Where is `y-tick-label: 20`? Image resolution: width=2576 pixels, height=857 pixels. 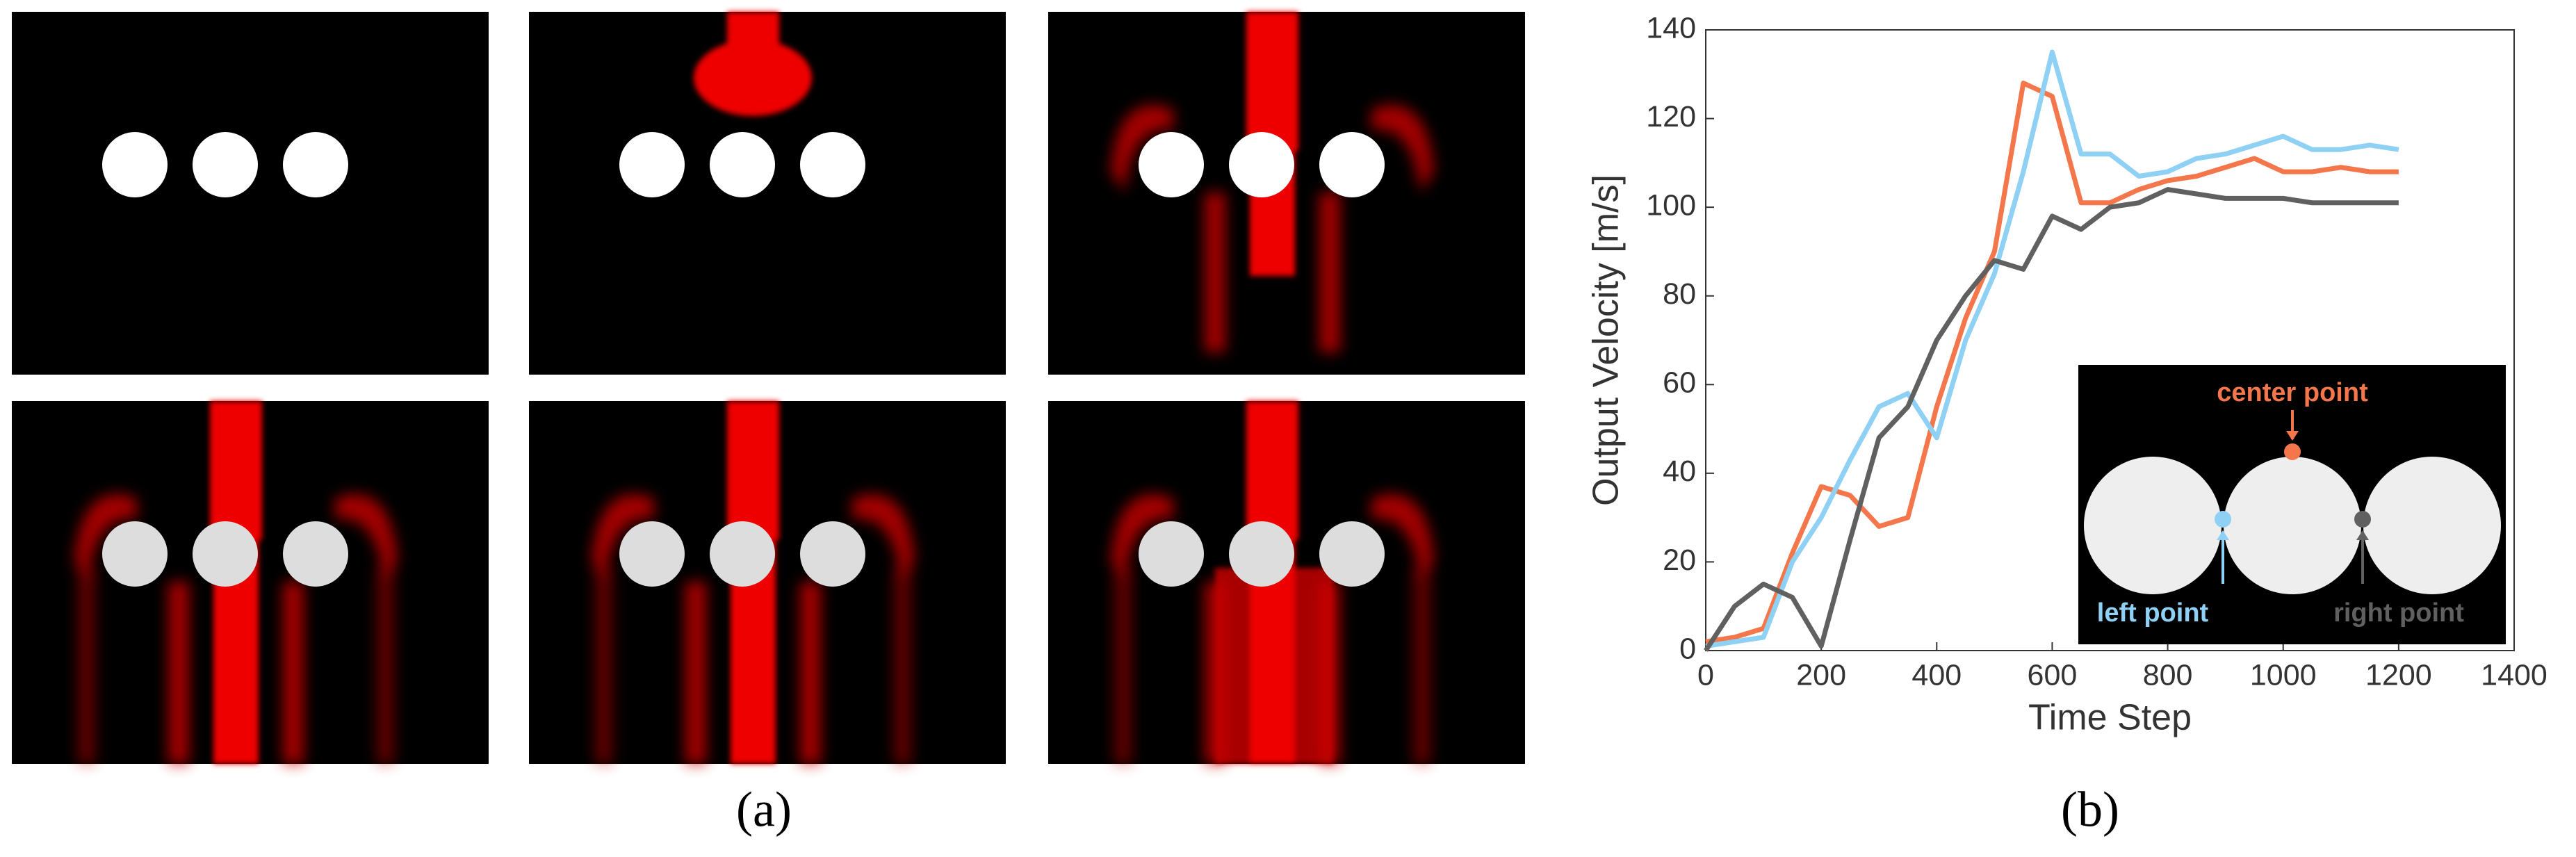 y-tick-label: 20 is located at coordinates (1679, 560).